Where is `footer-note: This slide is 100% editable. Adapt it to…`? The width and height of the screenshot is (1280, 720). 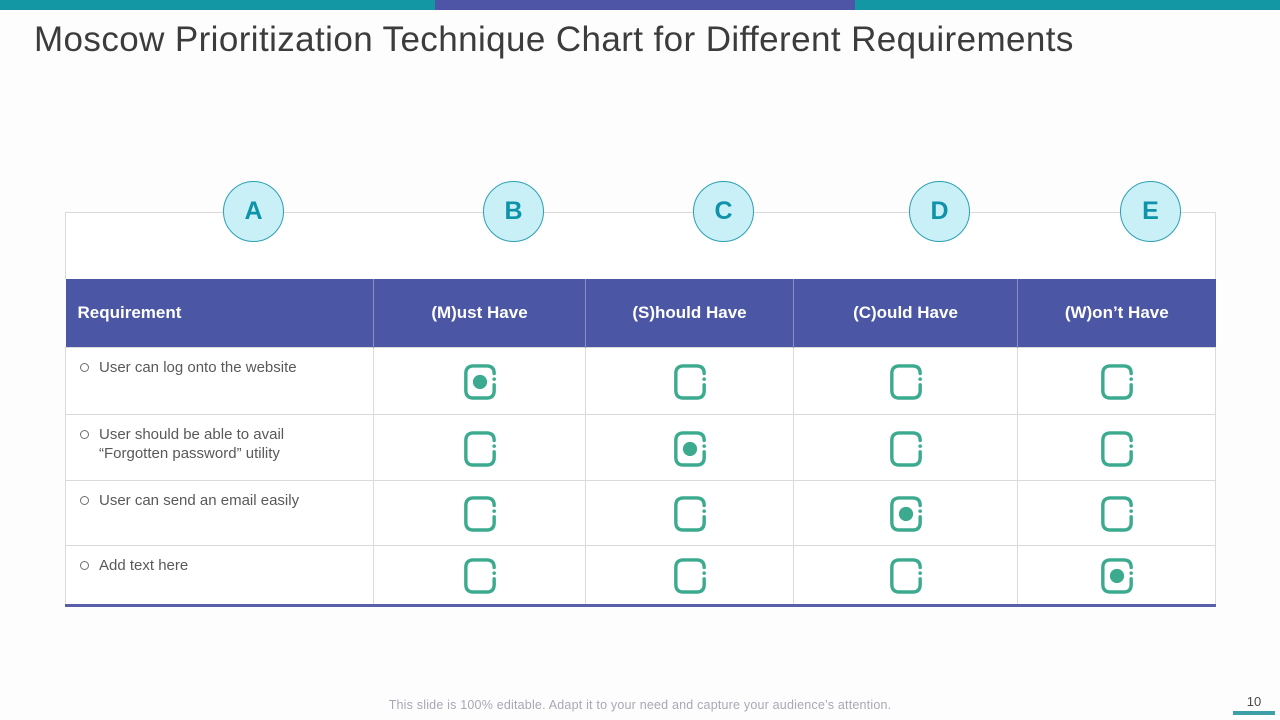 footer-note: This slide is 100% editable. Adapt it to… is located at coordinates (640, 705).